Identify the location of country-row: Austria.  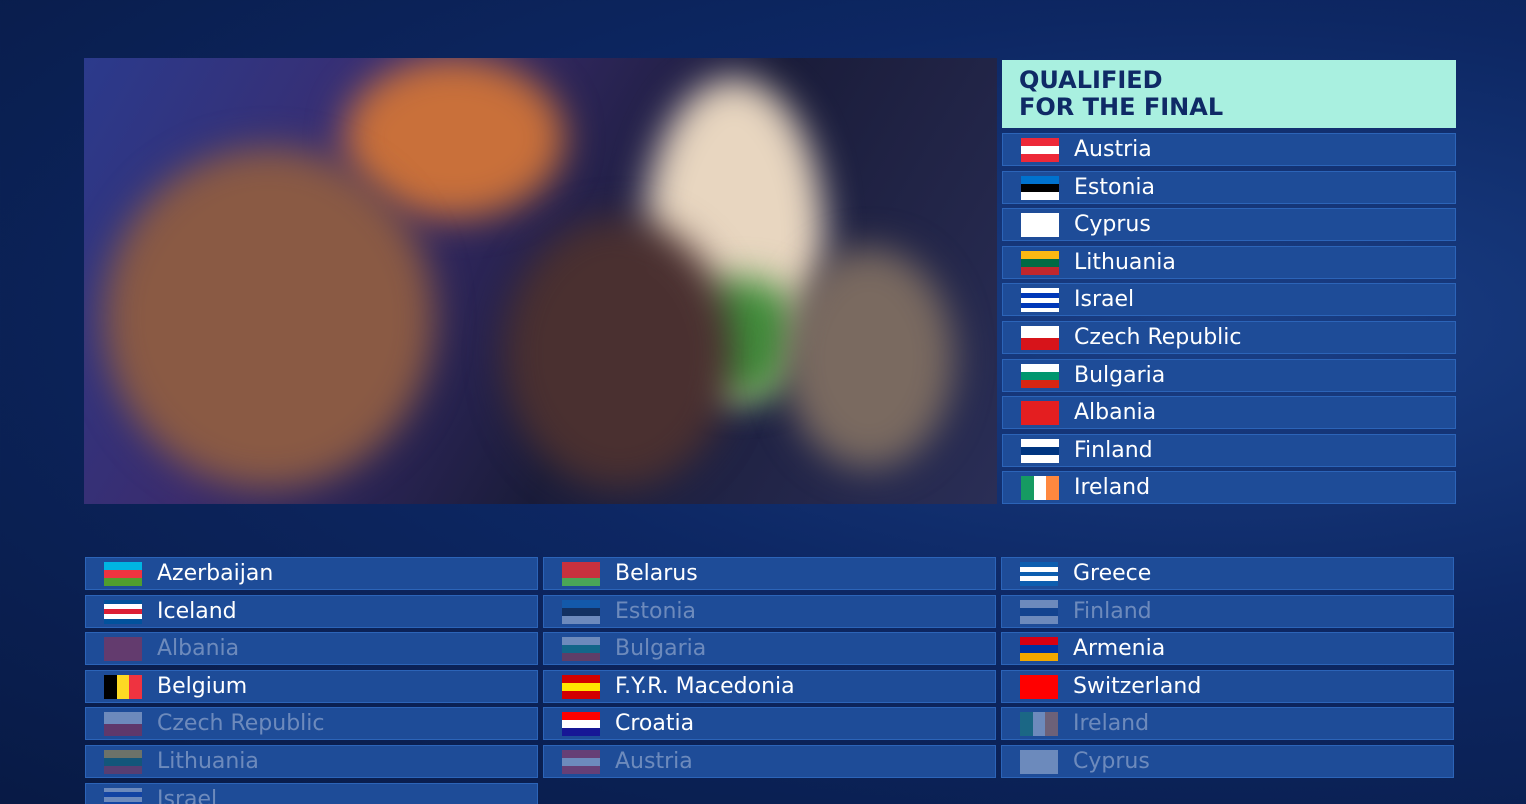
(1229, 149).